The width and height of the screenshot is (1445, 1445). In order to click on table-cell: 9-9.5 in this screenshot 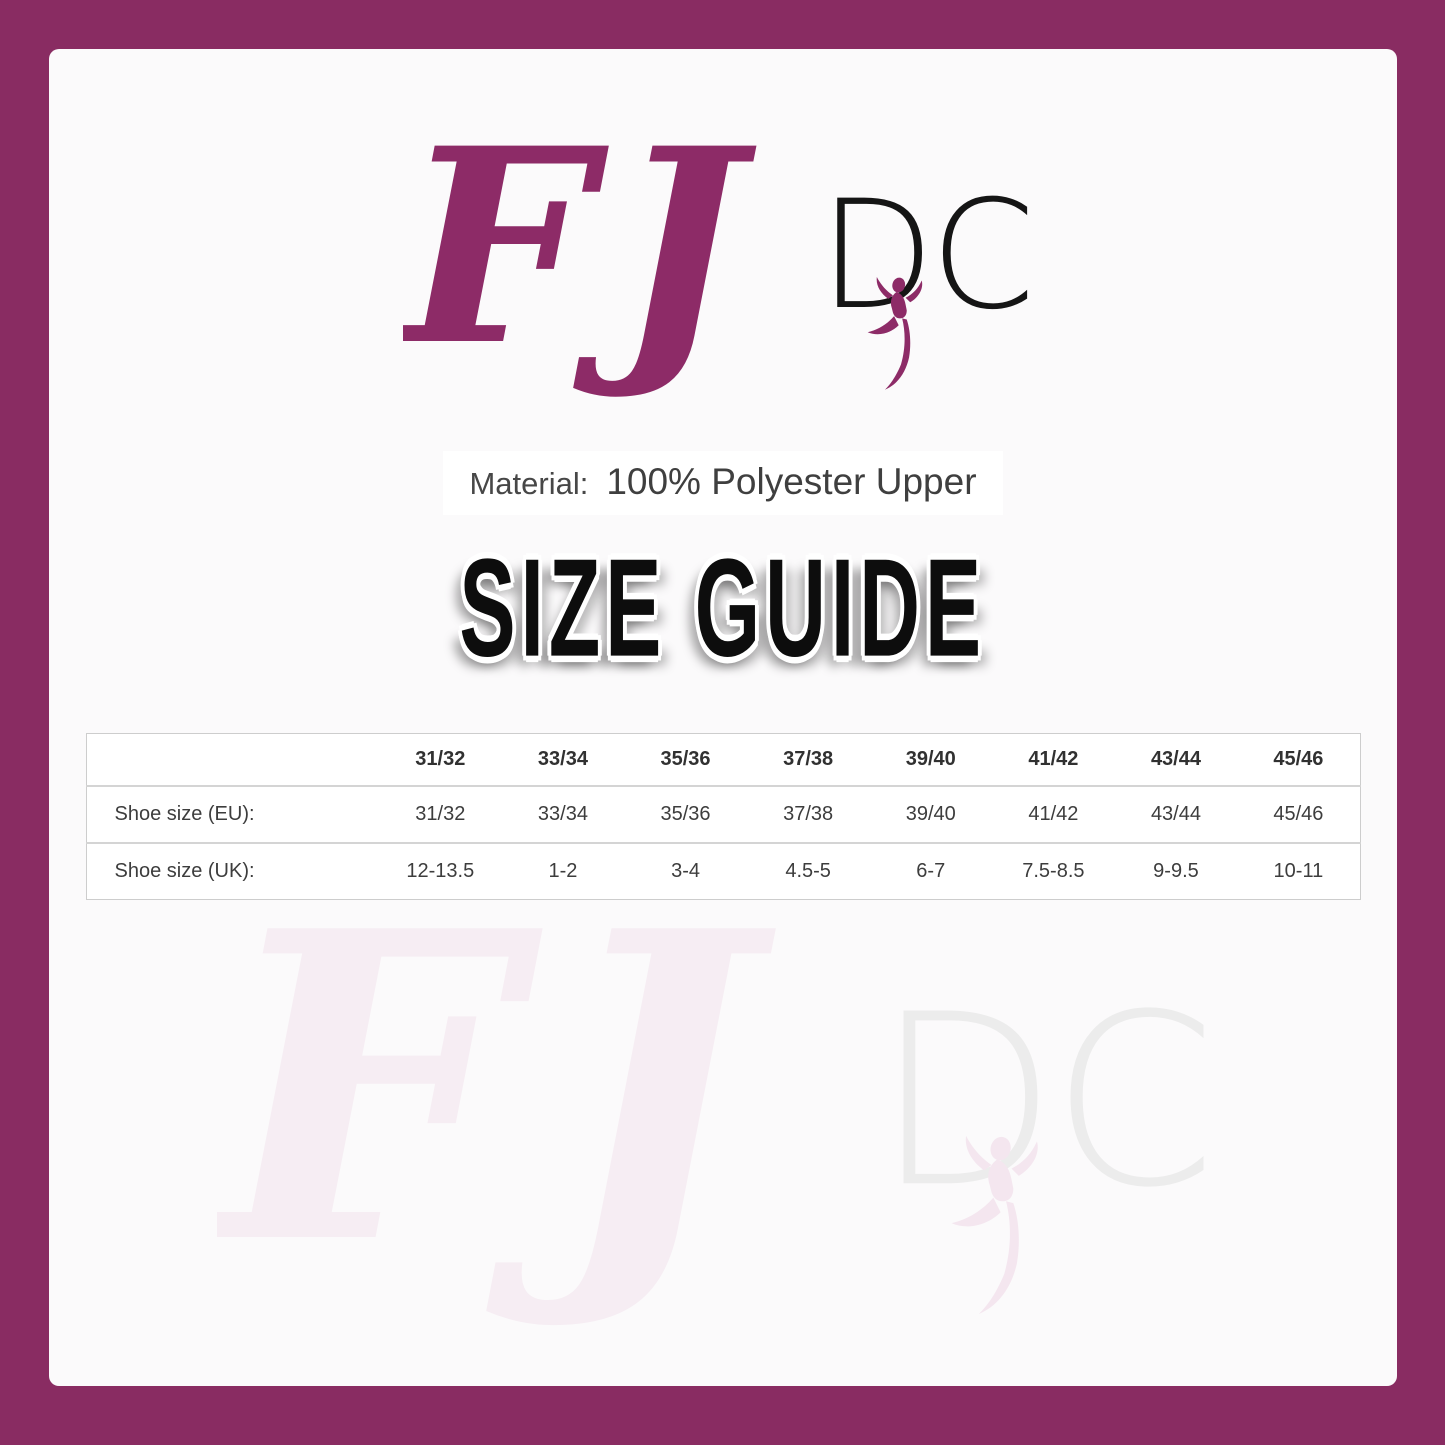, I will do `click(1176, 870)`.